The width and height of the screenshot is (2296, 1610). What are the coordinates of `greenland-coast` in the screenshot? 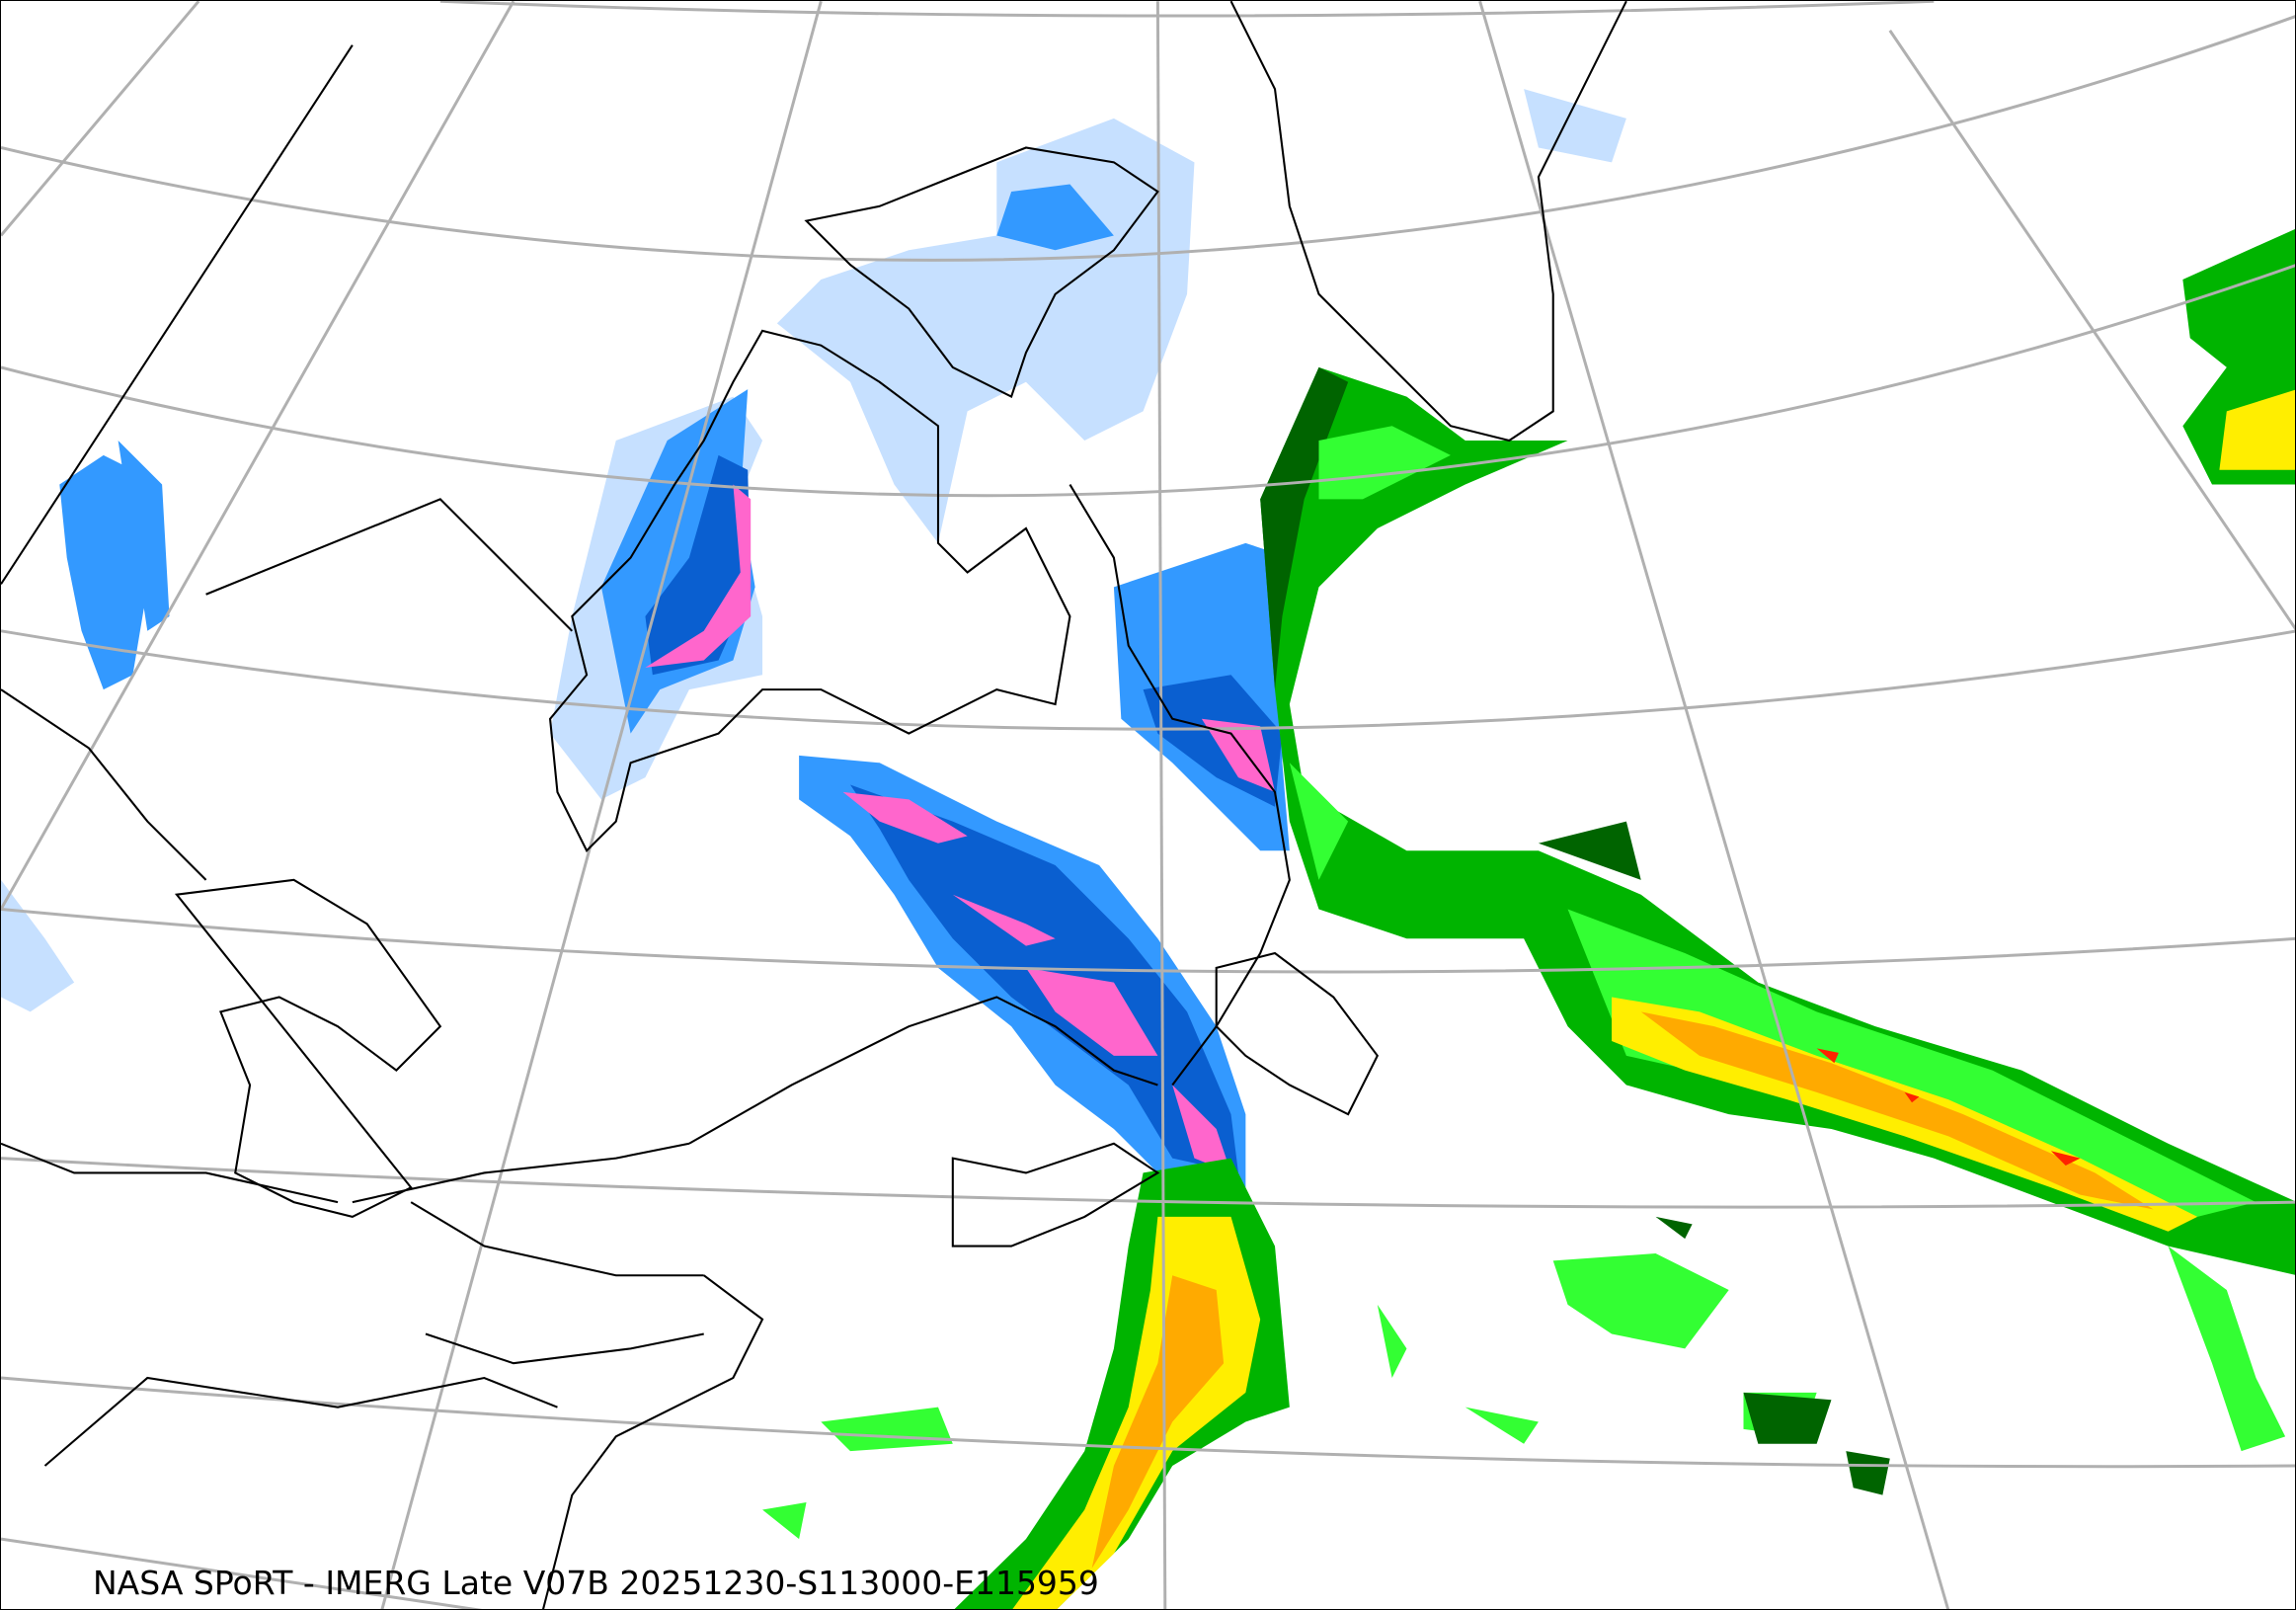 It's located at (1428, 222).